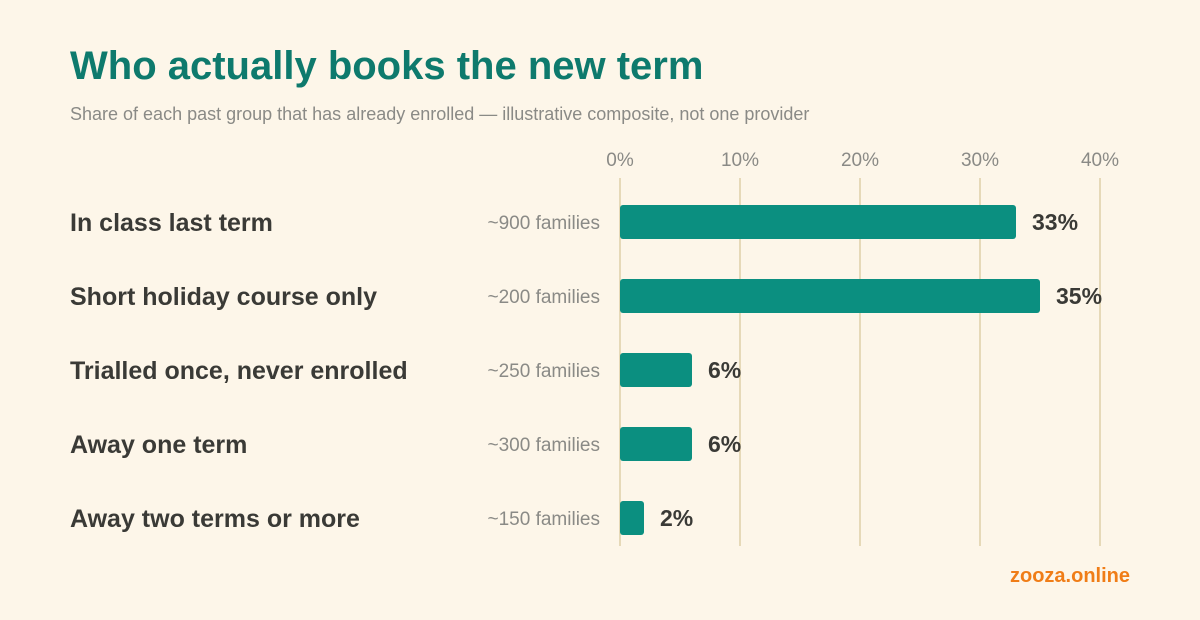 The width and height of the screenshot is (1200, 620). What do you see at coordinates (387, 66) in the screenshot?
I see `chart-title: Who actually books the new term` at bounding box center [387, 66].